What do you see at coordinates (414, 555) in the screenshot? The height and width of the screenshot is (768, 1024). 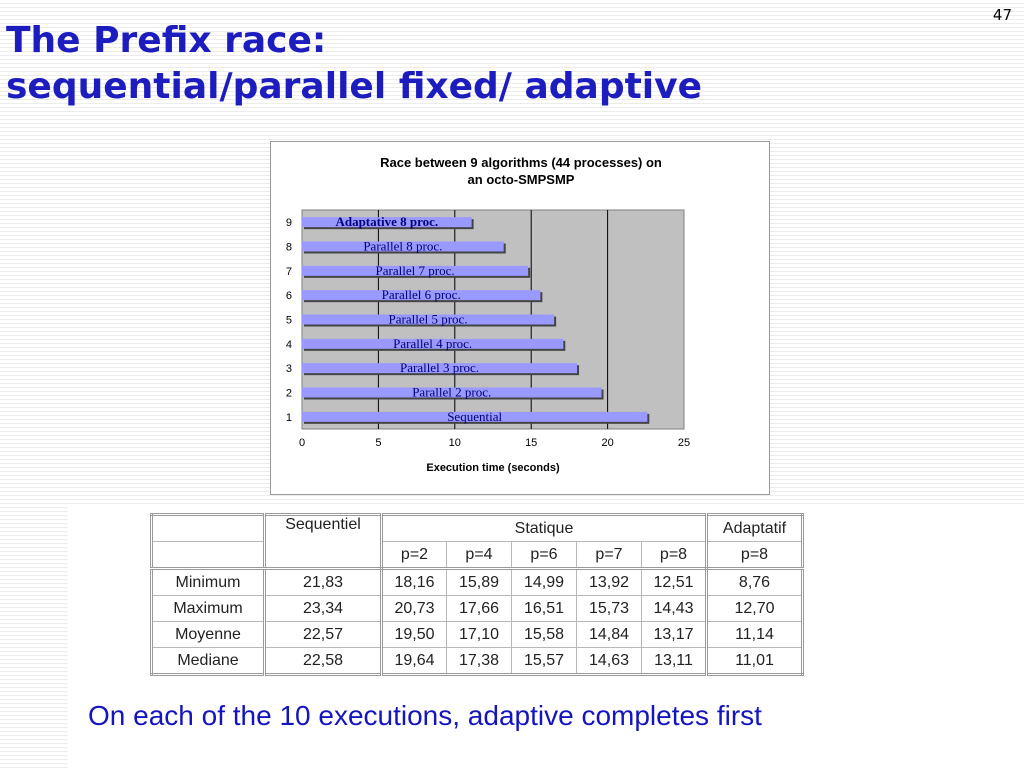 I see `subheader-p2: p=2` at bounding box center [414, 555].